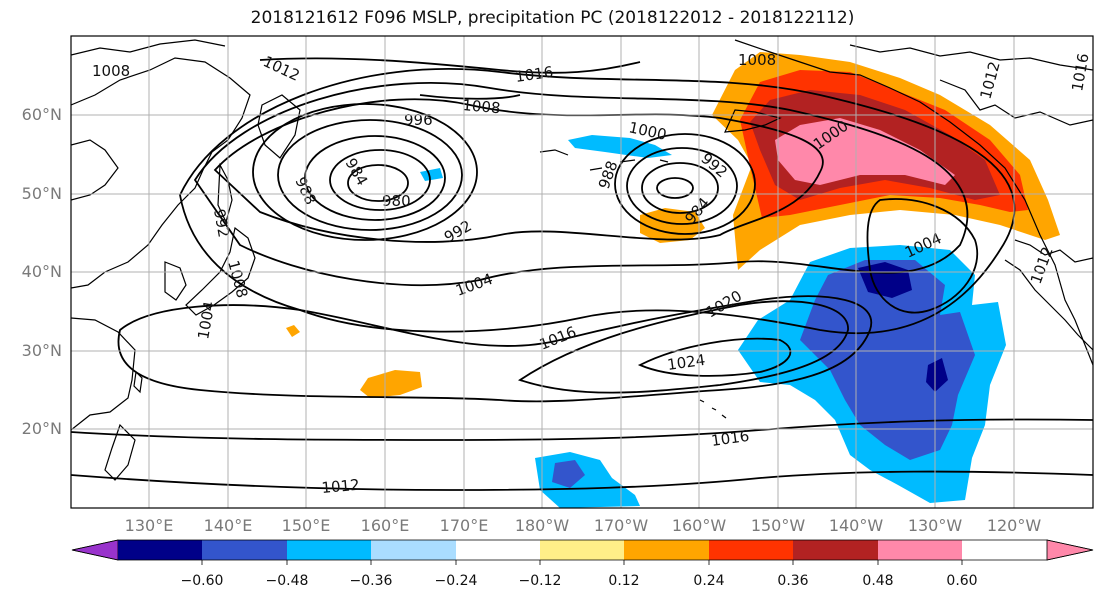 This screenshot has height=601, width=1105. Describe the element at coordinates (371, 581) in the screenshot. I see `colorbar-tick-label: −0.36` at that location.